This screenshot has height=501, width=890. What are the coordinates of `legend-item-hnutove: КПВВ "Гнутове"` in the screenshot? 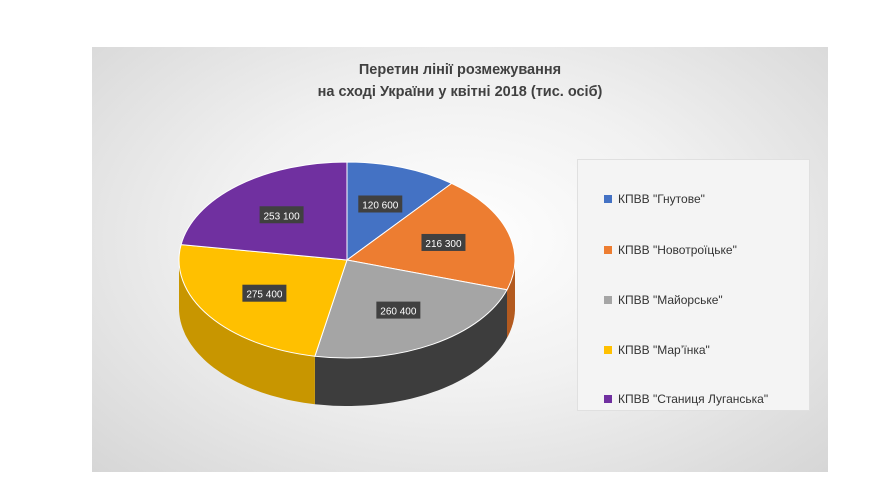 It's located at (654, 199).